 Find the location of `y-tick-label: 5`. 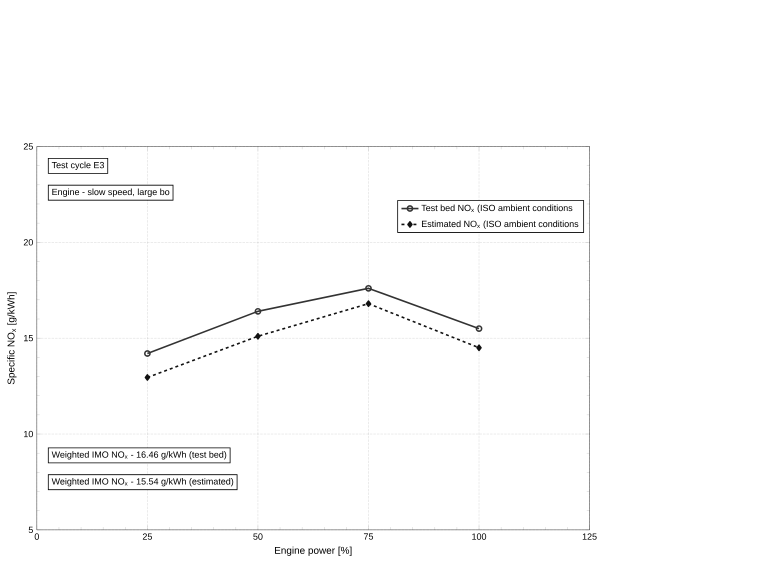

y-tick-label: 5 is located at coordinates (30, 529).